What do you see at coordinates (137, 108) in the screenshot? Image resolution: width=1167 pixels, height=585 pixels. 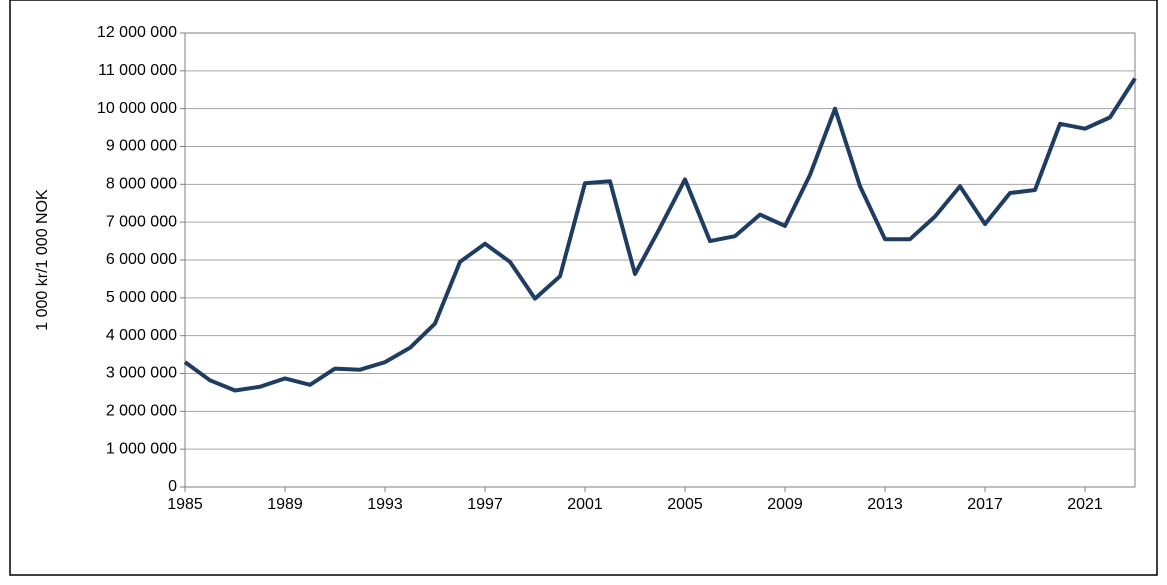 I see `y-tick-label: 10 000 000` at bounding box center [137, 108].